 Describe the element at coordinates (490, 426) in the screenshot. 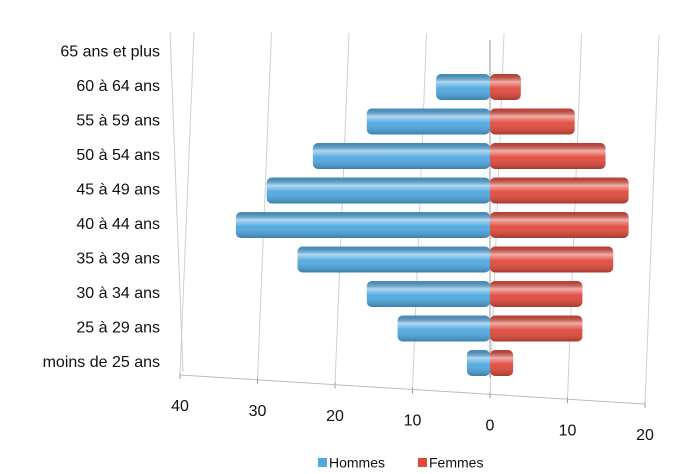

I see `x-tick-label: 0` at that location.